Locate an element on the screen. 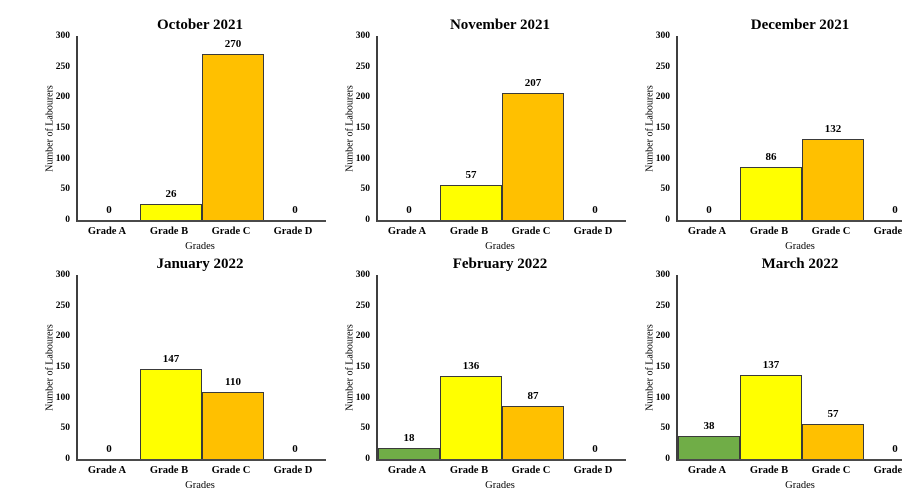 The image size is (902, 494). chart-title: January 2022 is located at coordinates (200, 264).